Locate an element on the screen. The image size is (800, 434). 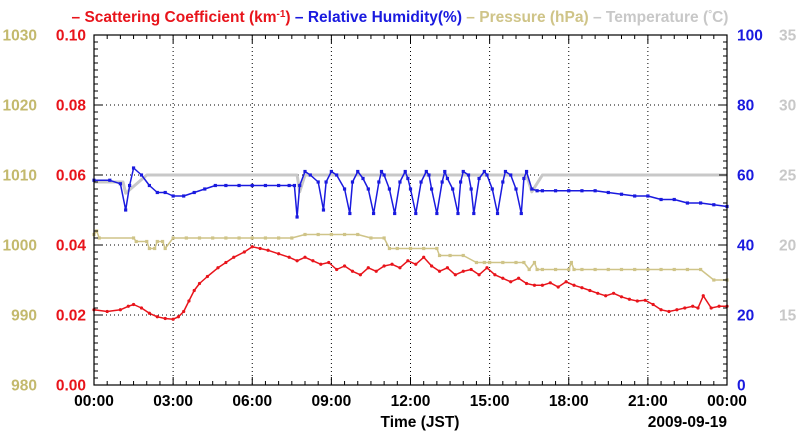
humidity-tick-label: 80 is located at coordinates (745, 106).